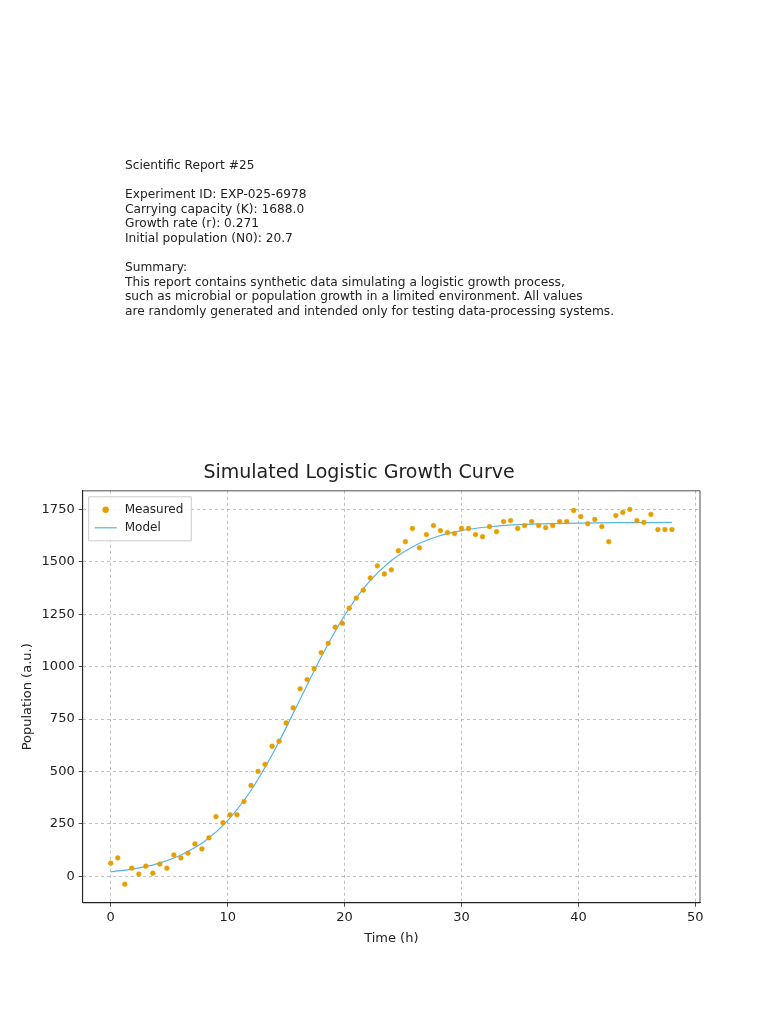 Image resolution: width=768 pixels, height=1024 pixels. Describe the element at coordinates (359, 471) in the screenshot. I see `chart-title: Simulated Logistic Growth Curve` at that location.